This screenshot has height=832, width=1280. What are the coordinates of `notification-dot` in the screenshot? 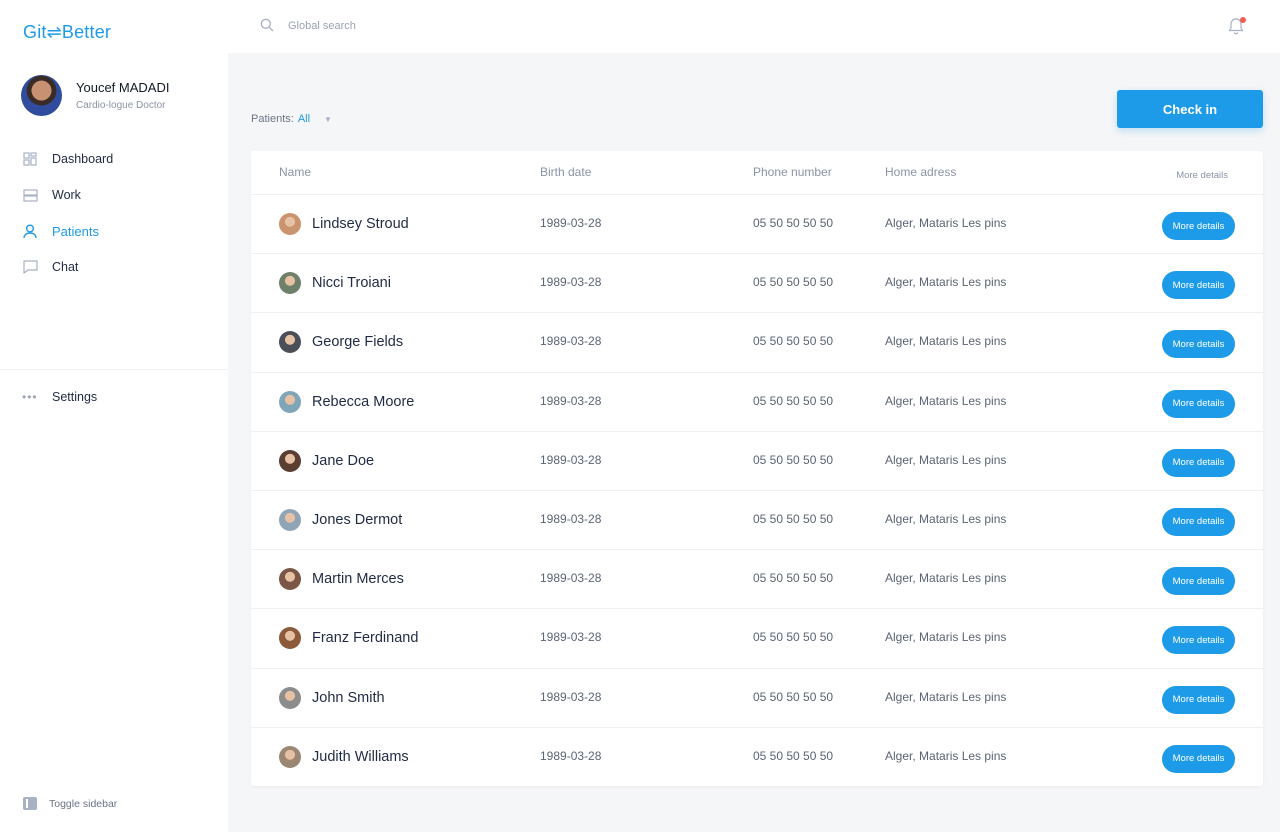 It's located at (1243, 20).